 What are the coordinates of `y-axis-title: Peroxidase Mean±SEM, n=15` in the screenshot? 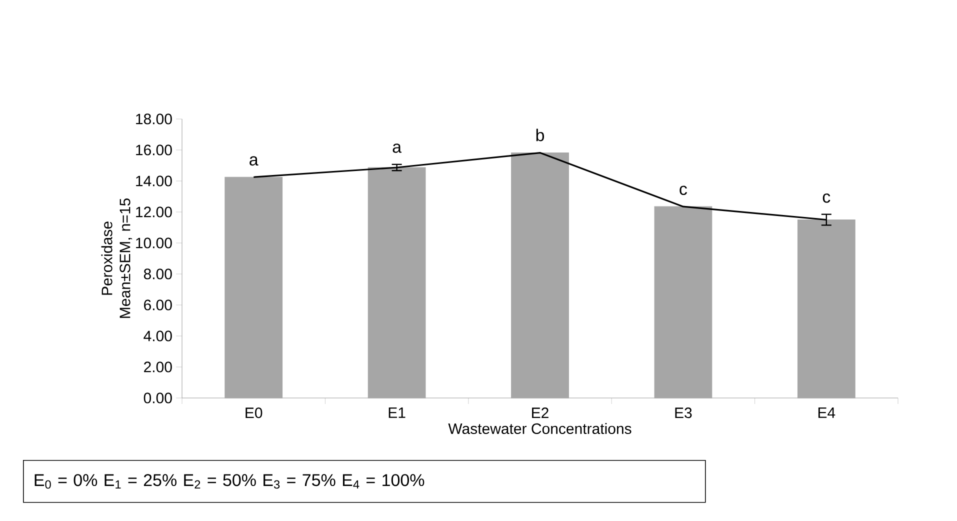 It's located at (116, 258).